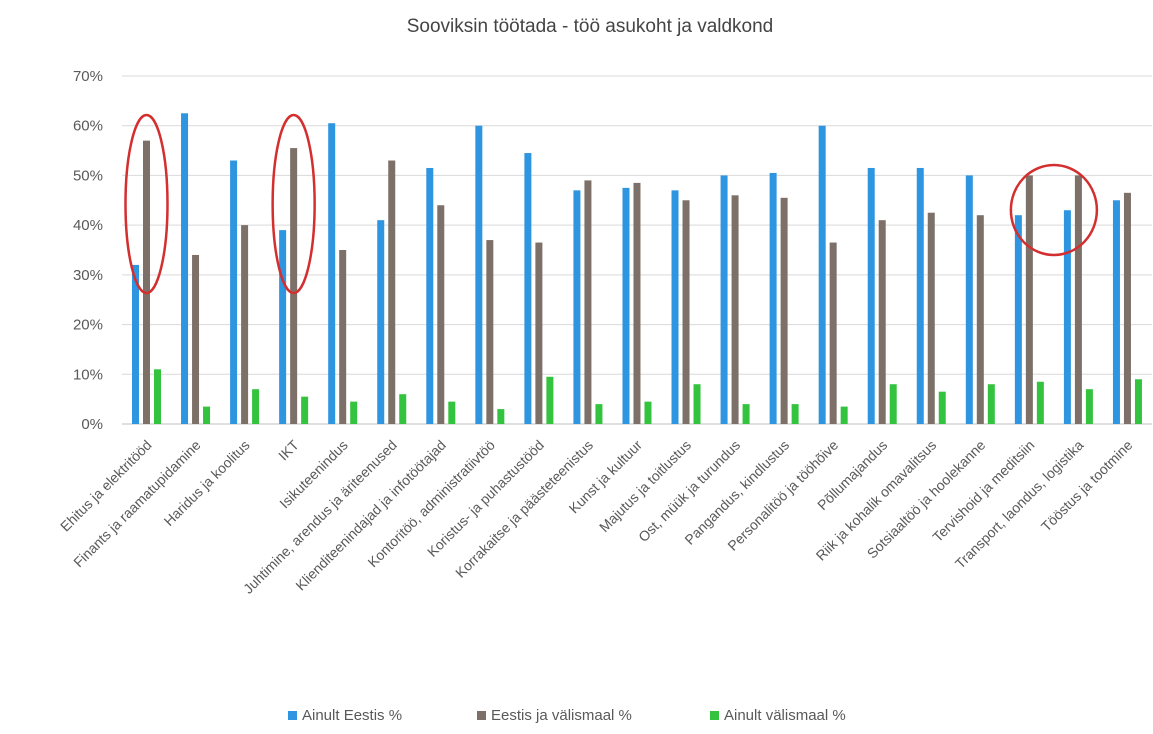  Describe the element at coordinates (88, 175) in the screenshot. I see `y-tick-label: 50%` at that location.